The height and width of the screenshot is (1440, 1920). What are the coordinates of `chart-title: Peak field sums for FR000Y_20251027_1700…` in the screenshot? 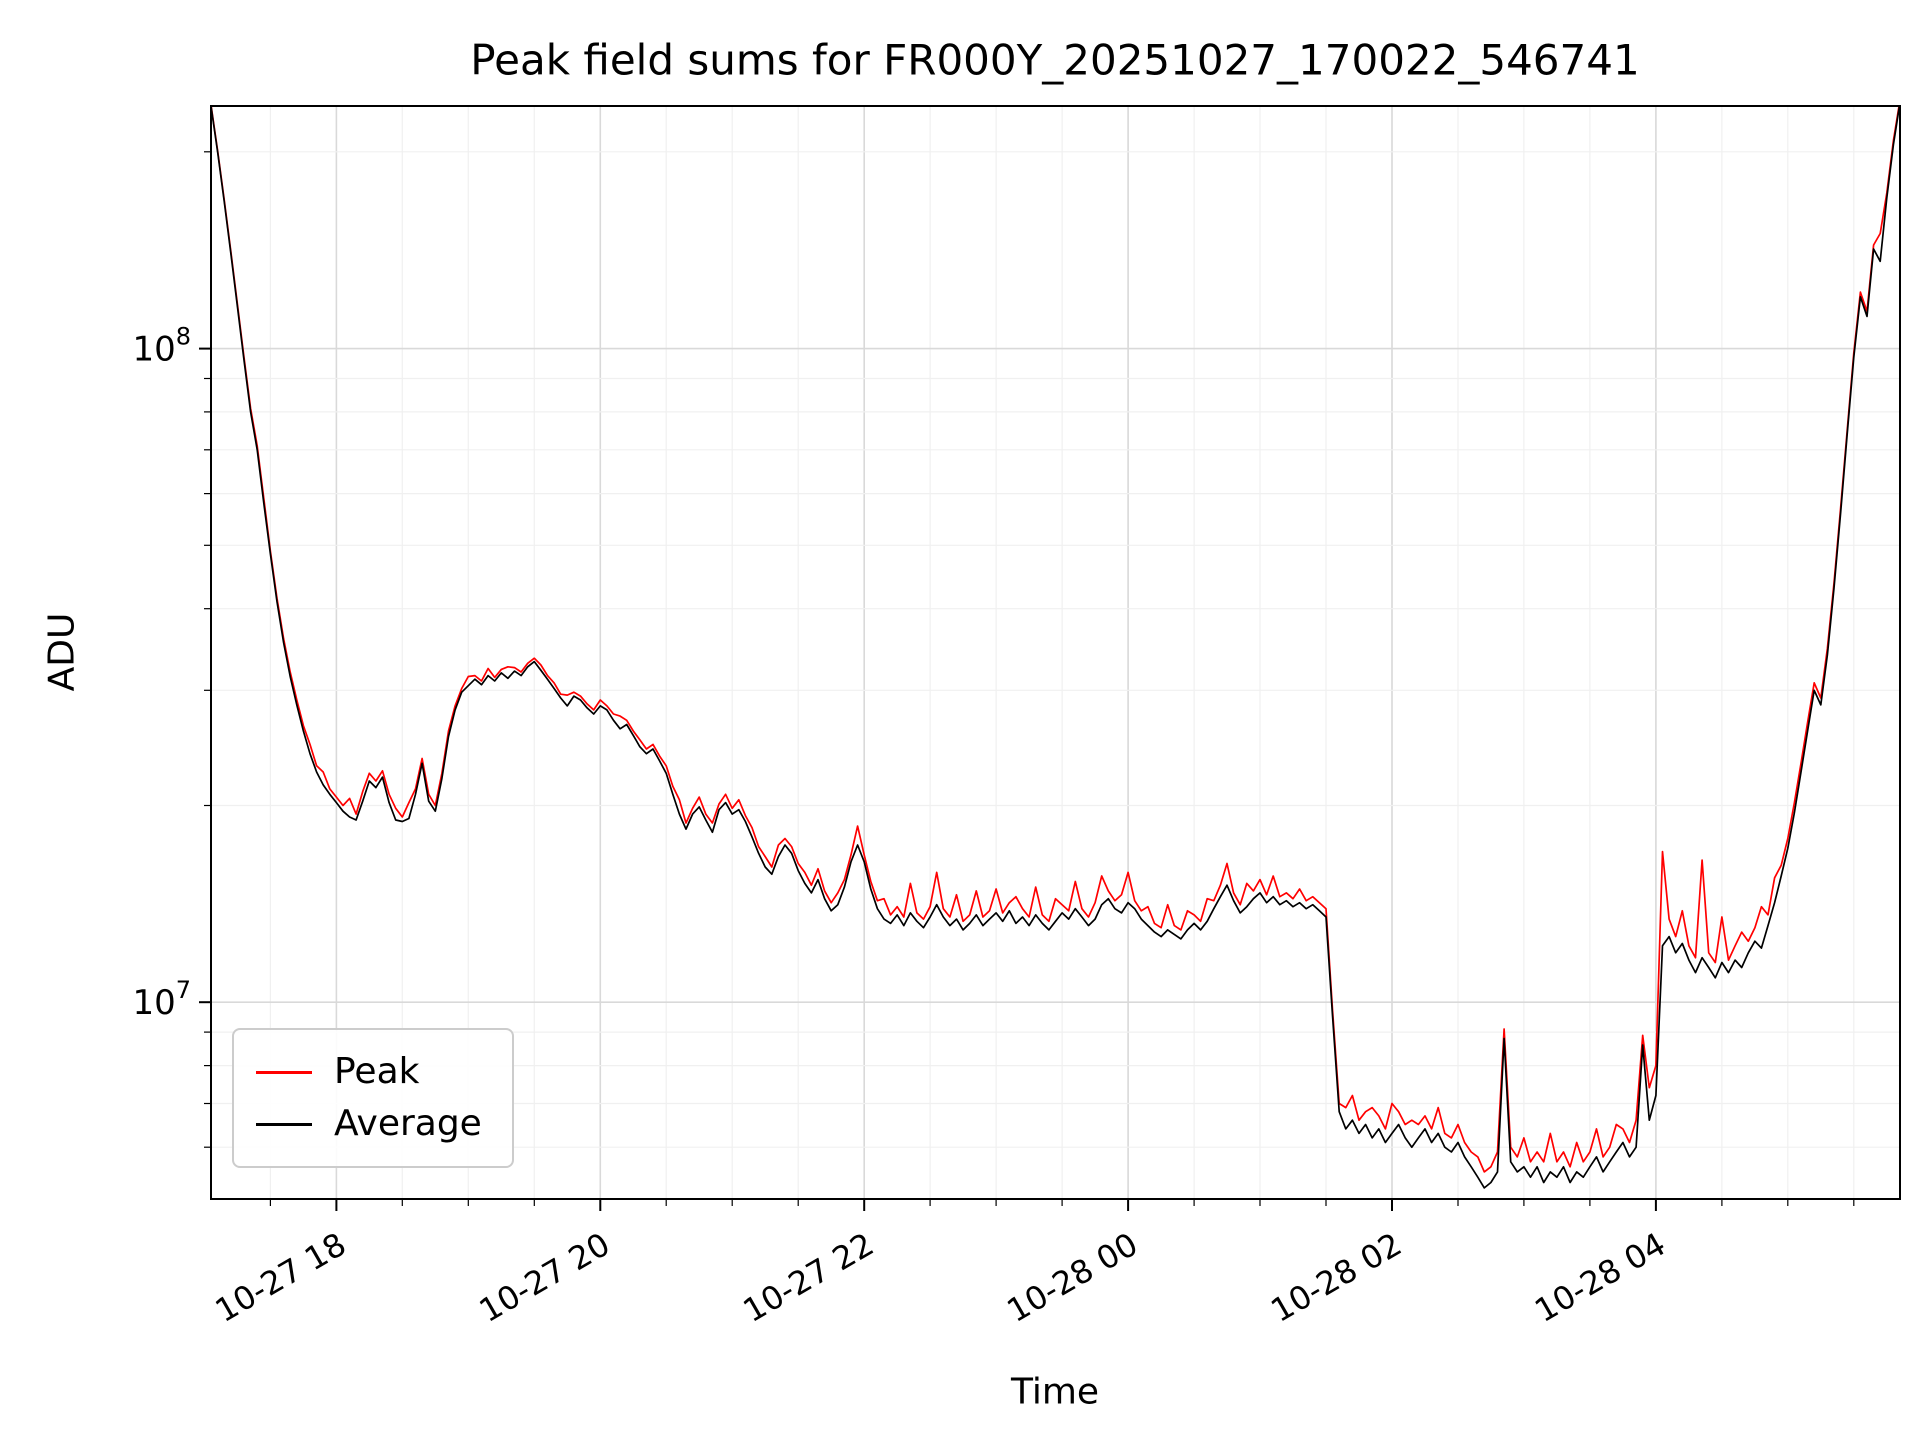 It's located at (1055, 60).